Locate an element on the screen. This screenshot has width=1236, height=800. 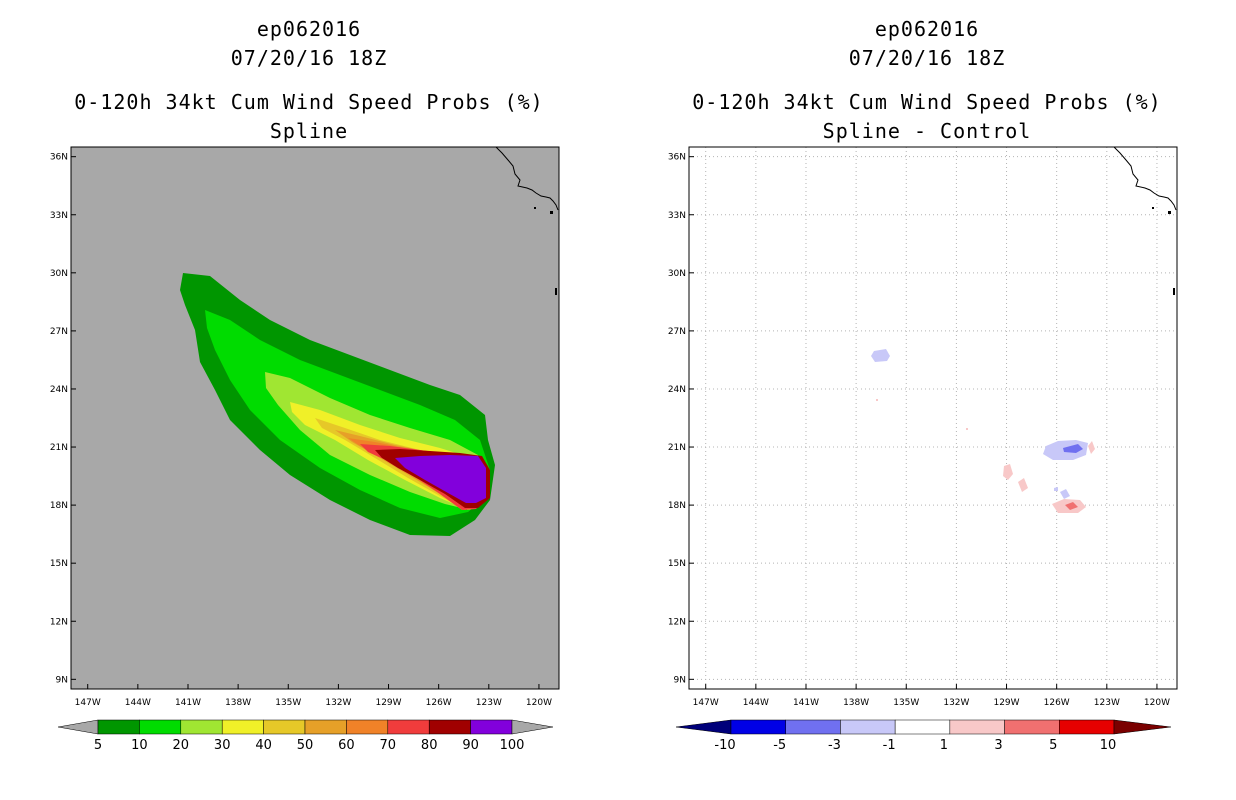
colorbar-label: 3 is located at coordinates (998, 745).